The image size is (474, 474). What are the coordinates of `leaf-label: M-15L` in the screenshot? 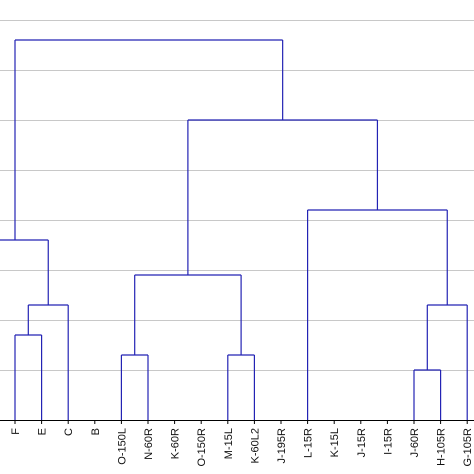 It's located at (229, 443).